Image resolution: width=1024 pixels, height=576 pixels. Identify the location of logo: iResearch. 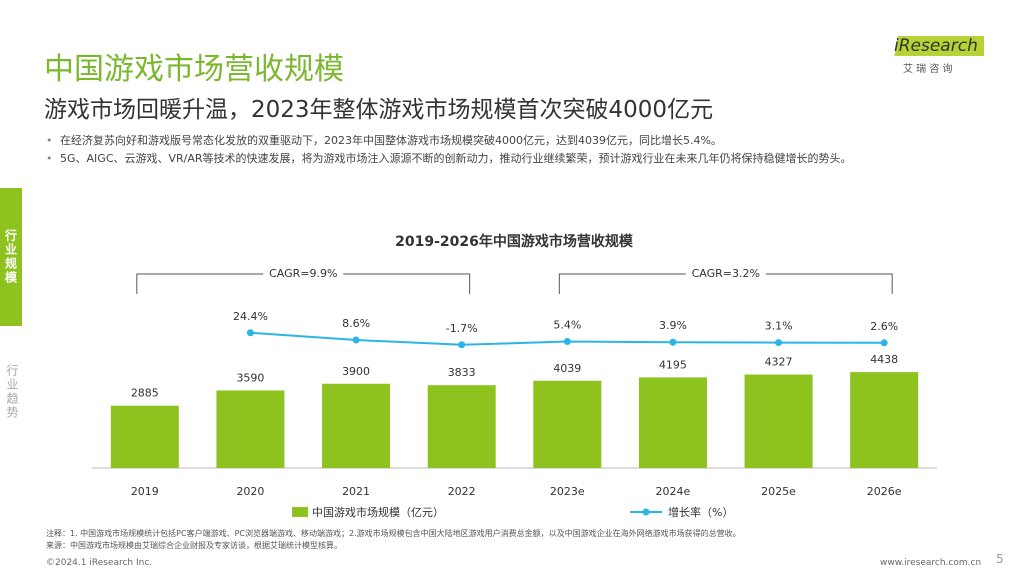
(936, 46).